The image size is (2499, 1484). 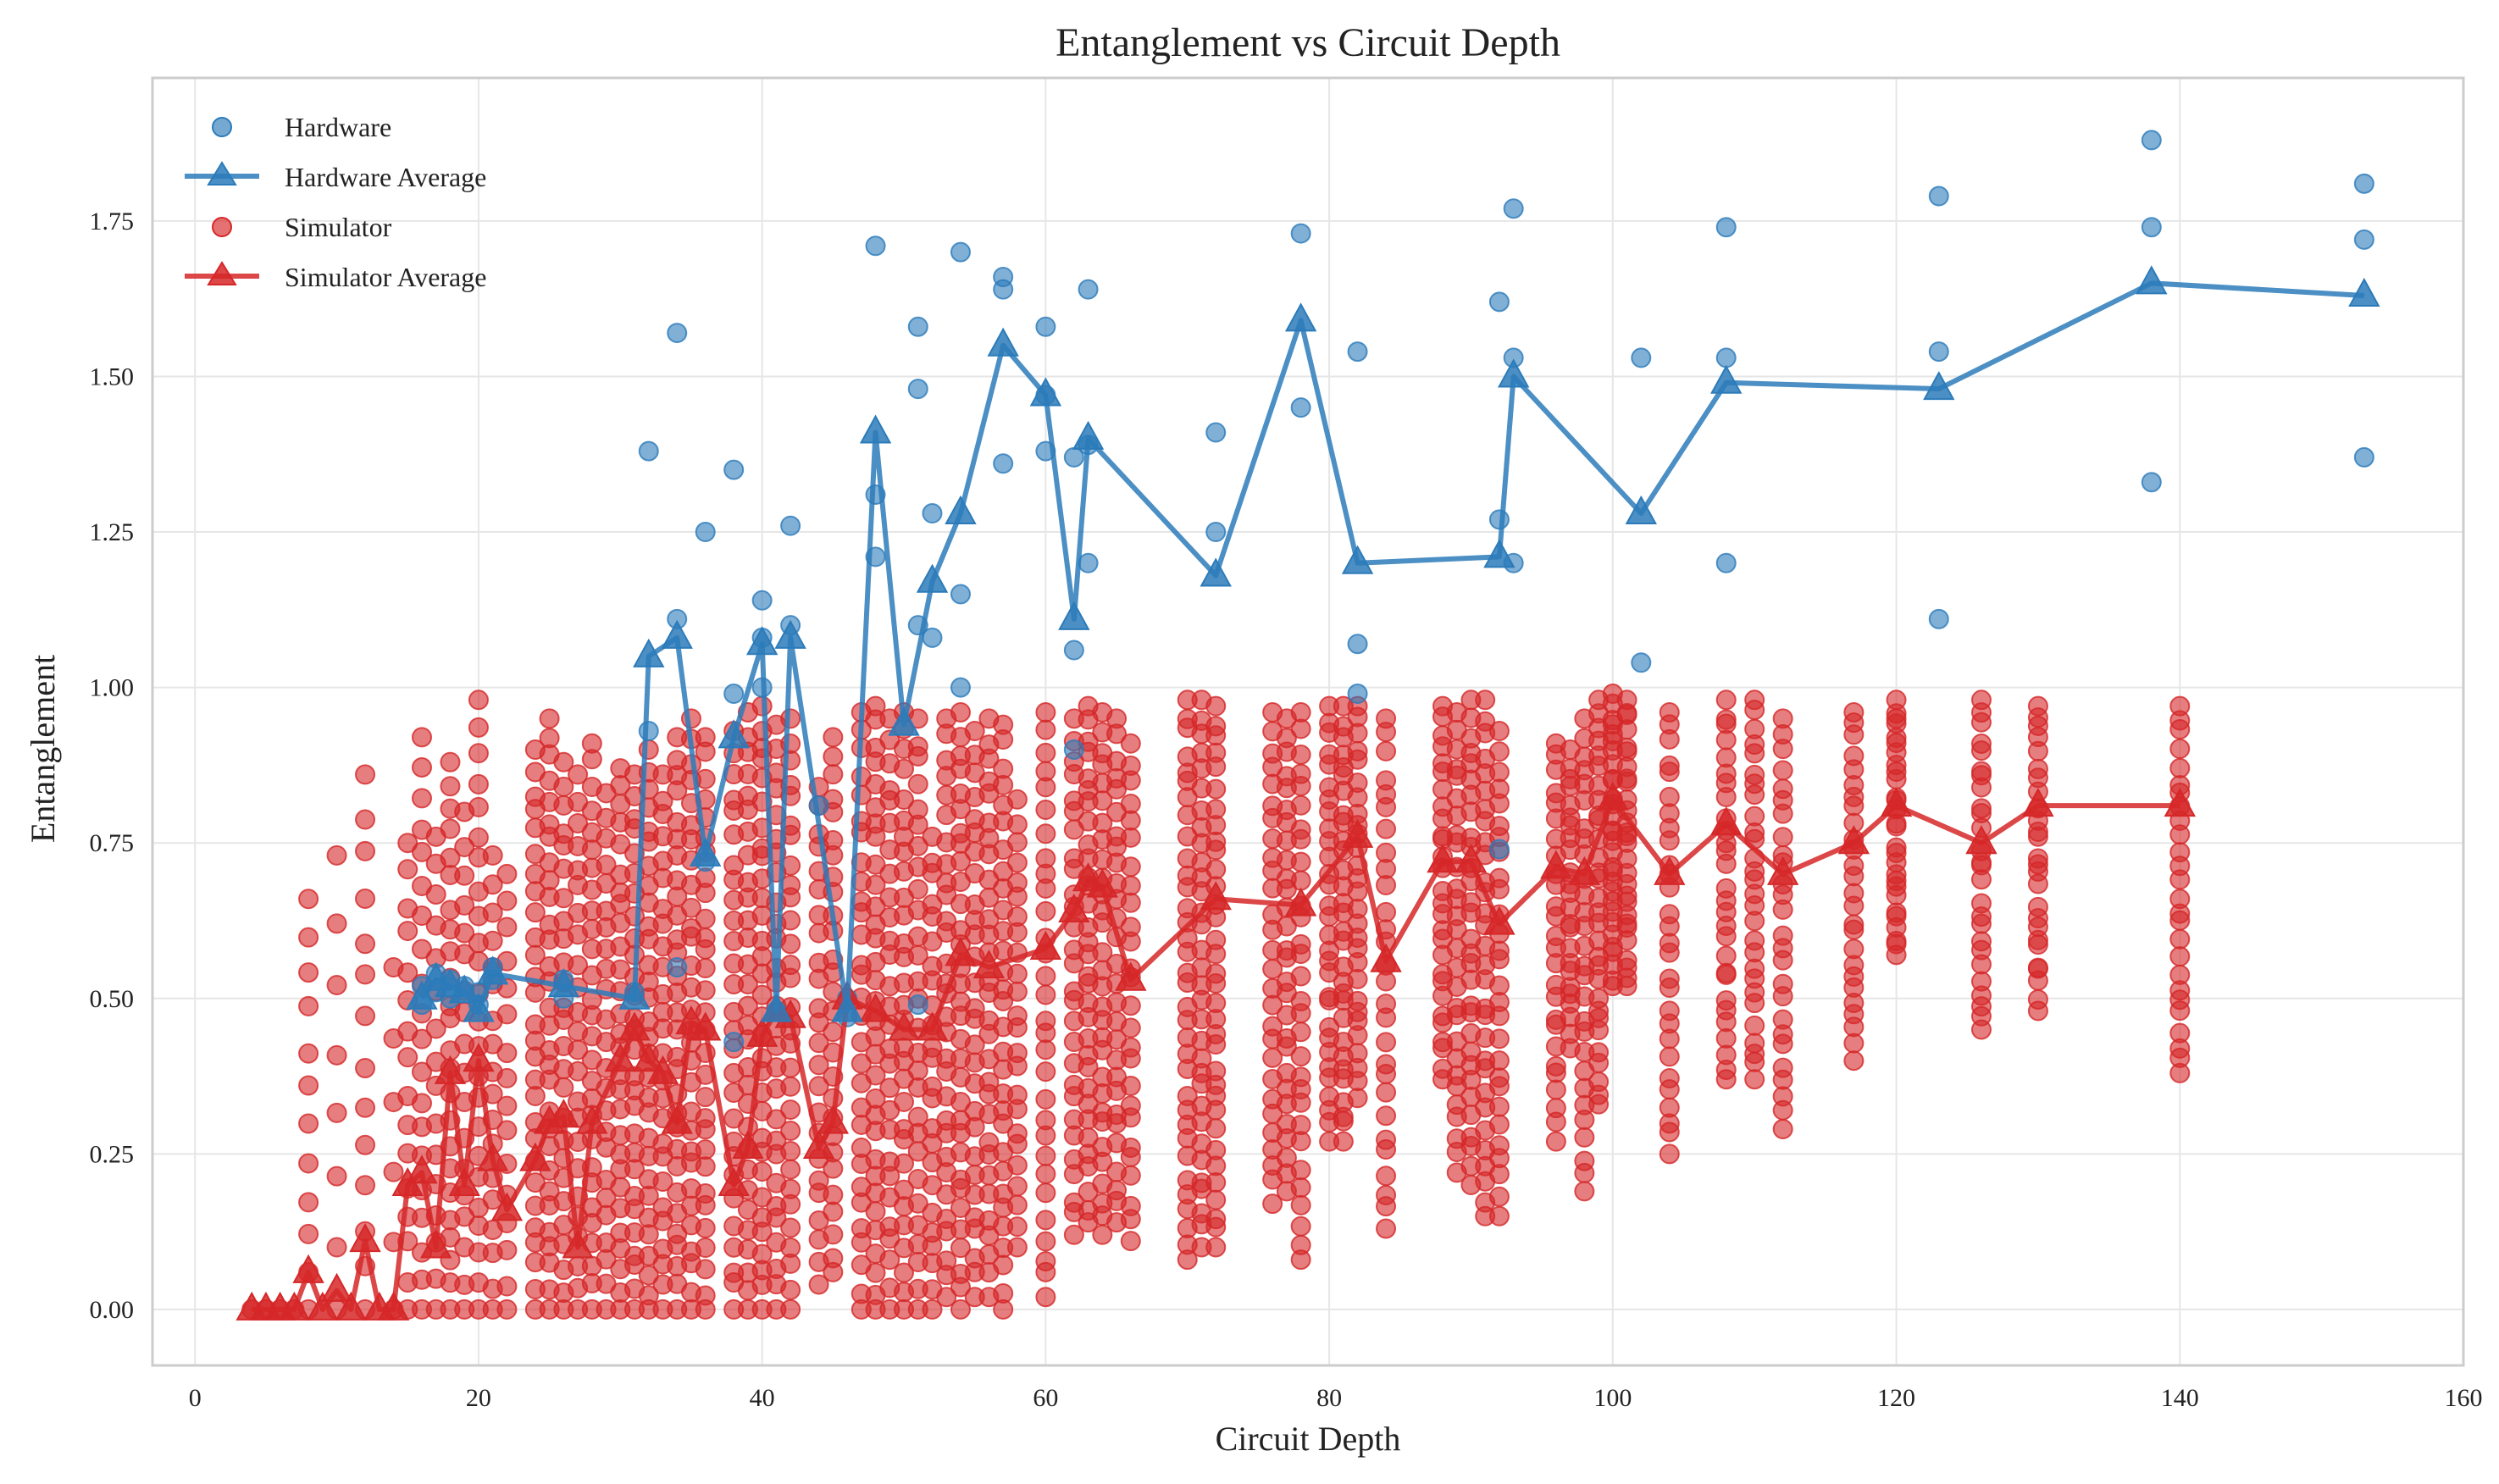 I want to click on x-tick-label: 140, so click(x=2180, y=1398).